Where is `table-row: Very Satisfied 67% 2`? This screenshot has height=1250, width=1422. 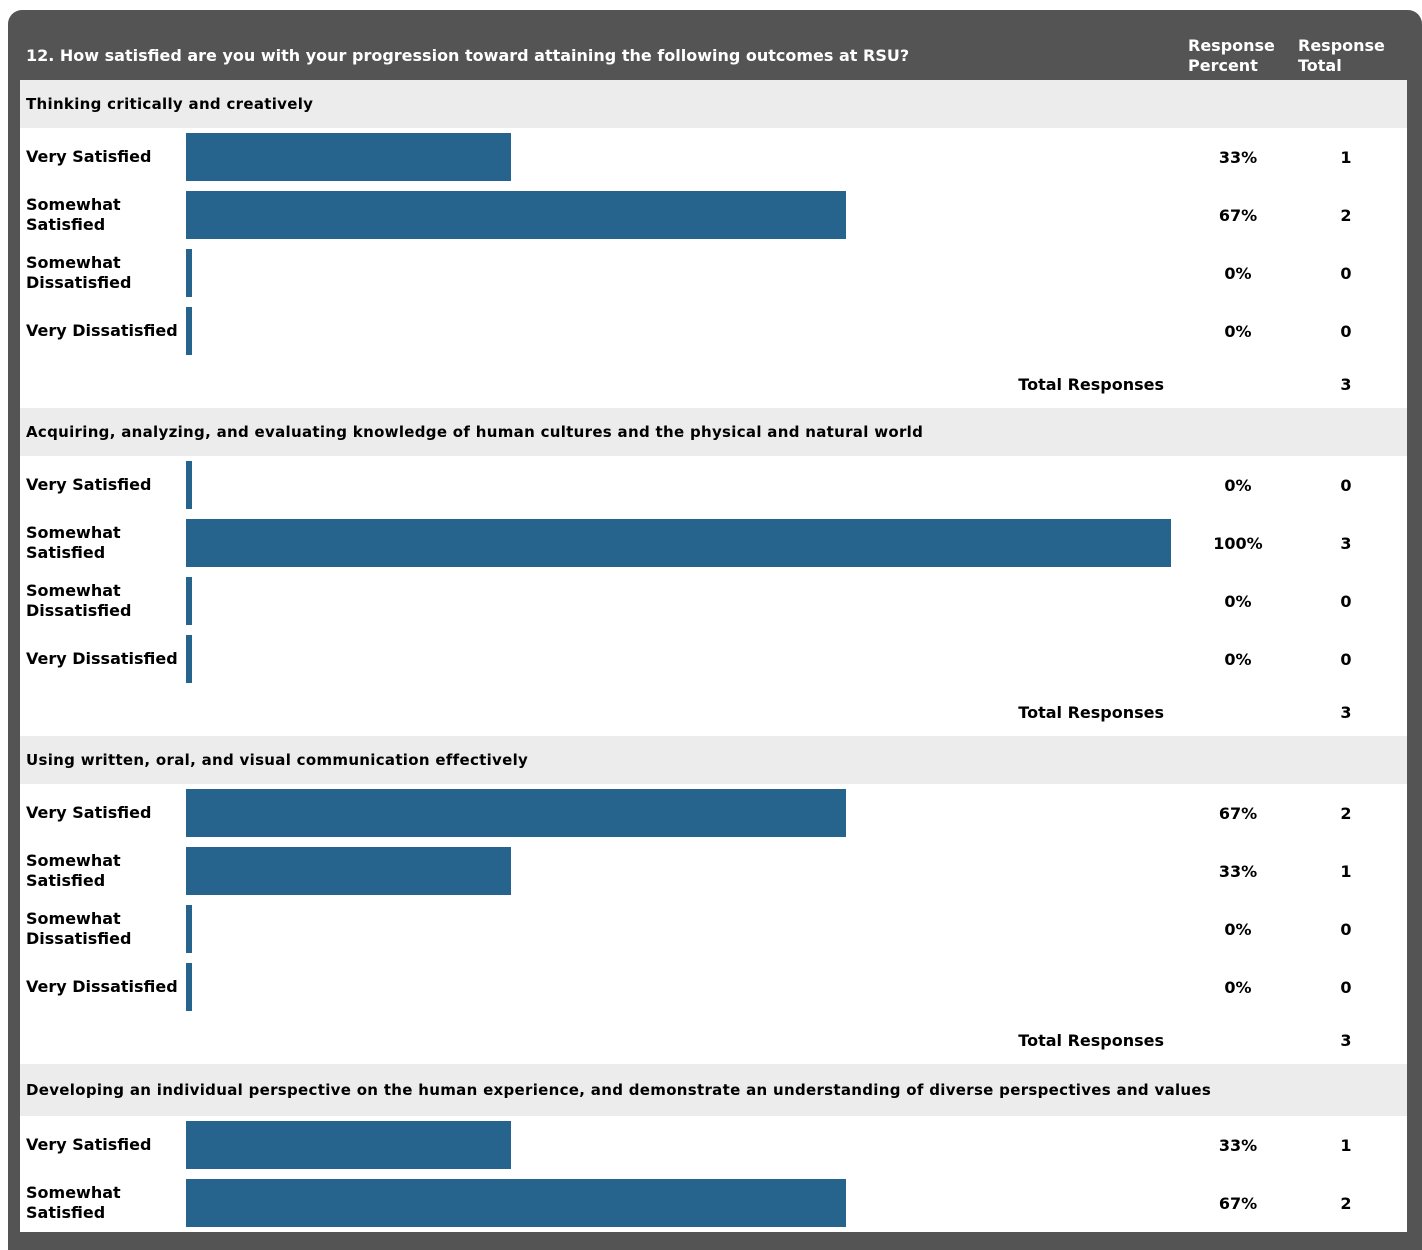
table-row: Very Satisfied 67% 2 is located at coordinates (713, 813).